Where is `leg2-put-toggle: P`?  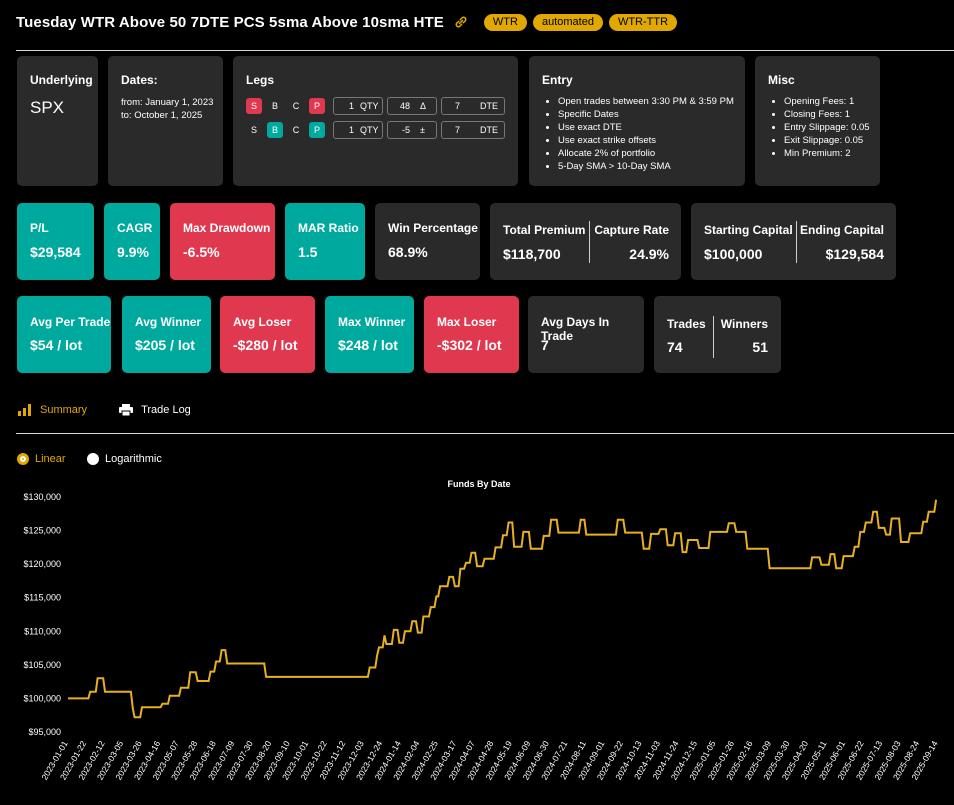 leg2-put-toggle: P is located at coordinates (317, 130).